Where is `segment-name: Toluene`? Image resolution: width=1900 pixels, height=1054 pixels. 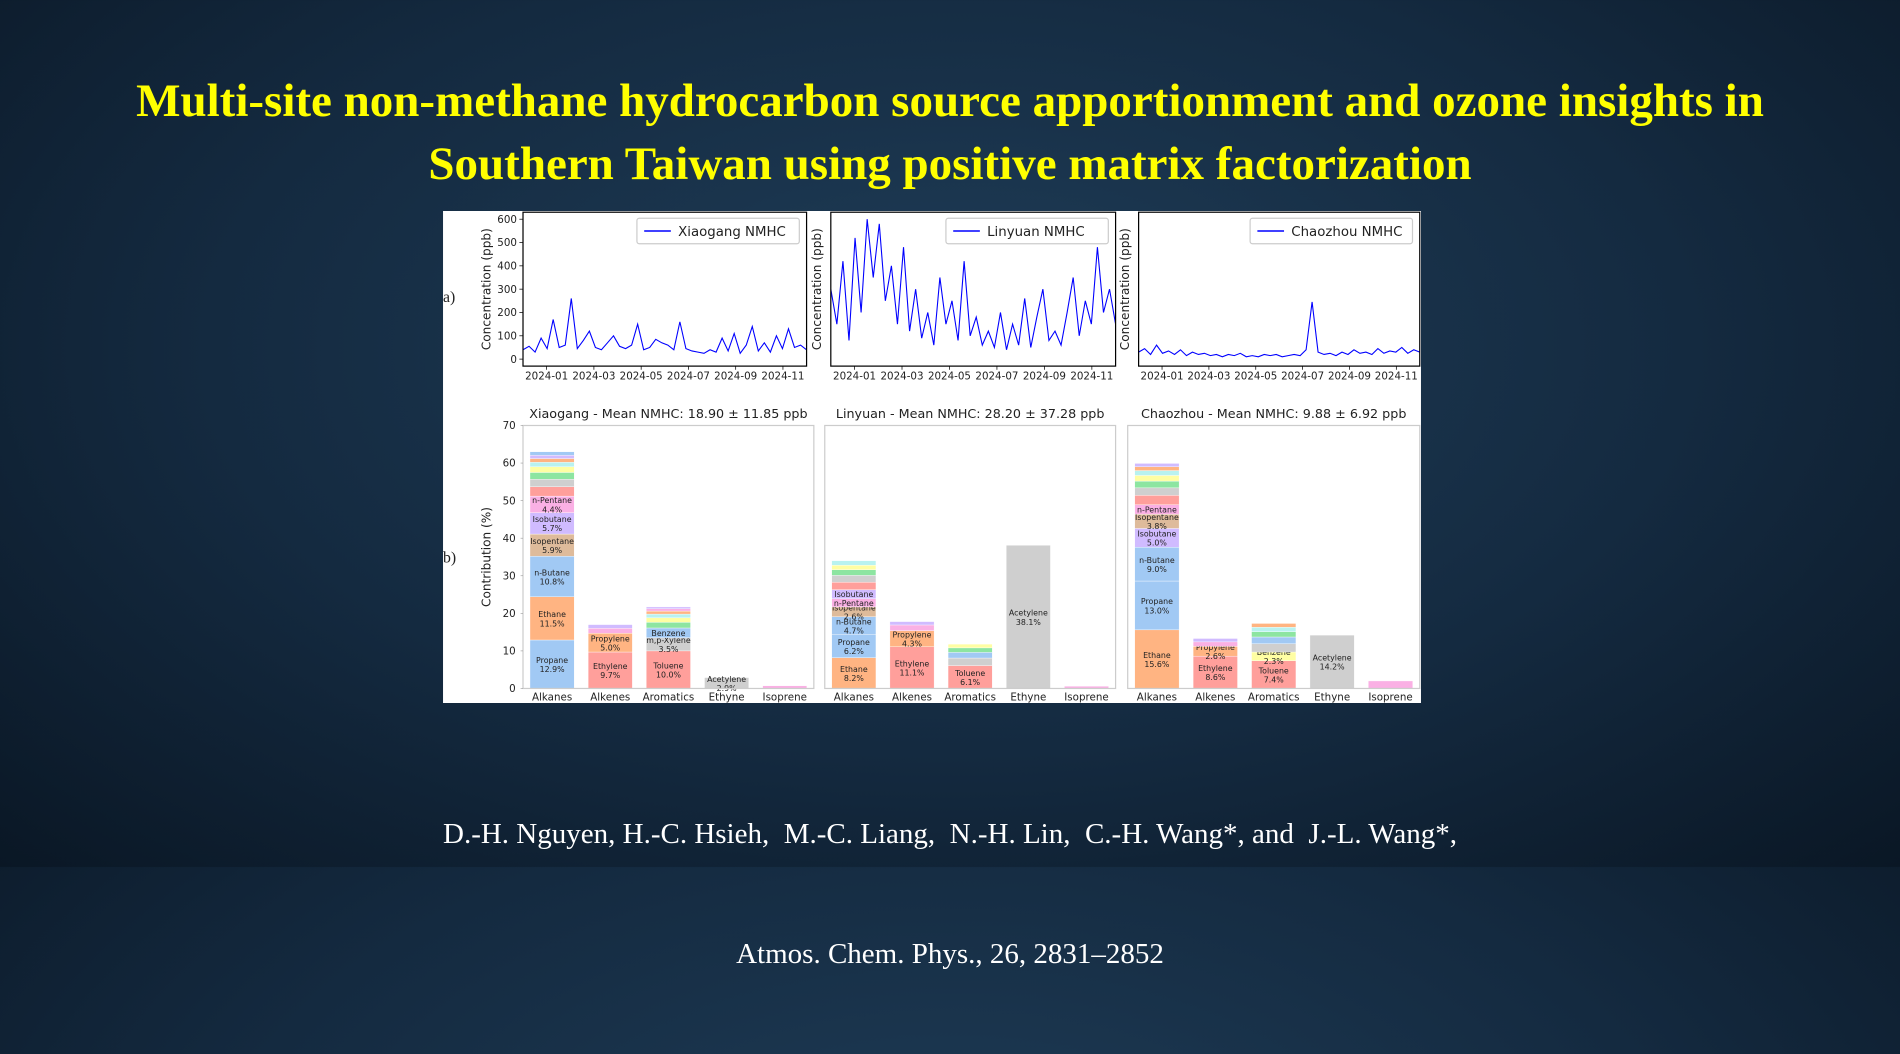 segment-name: Toluene is located at coordinates (969, 673).